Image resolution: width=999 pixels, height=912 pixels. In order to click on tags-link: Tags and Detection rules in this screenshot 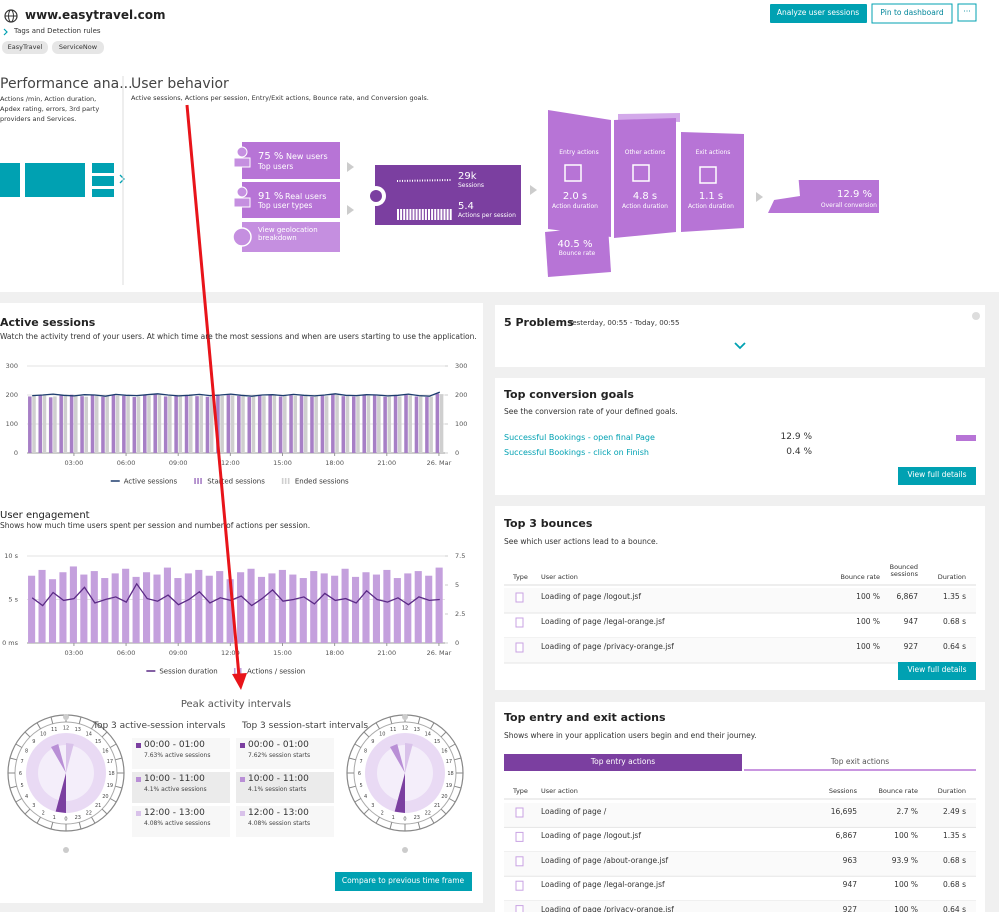, I will do `click(57, 31)`.